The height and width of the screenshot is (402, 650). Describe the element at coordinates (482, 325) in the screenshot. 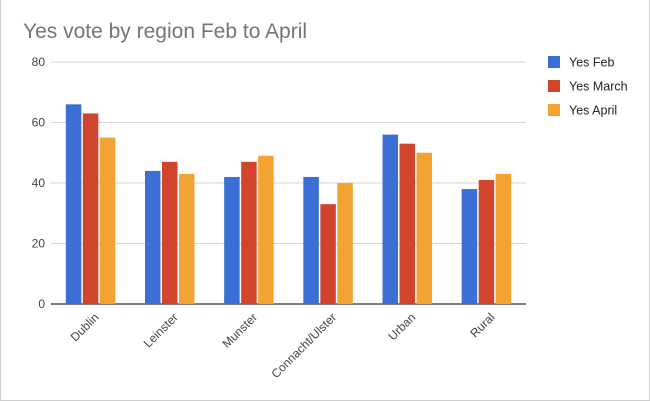

I see `x-tick-label: Rural` at that location.